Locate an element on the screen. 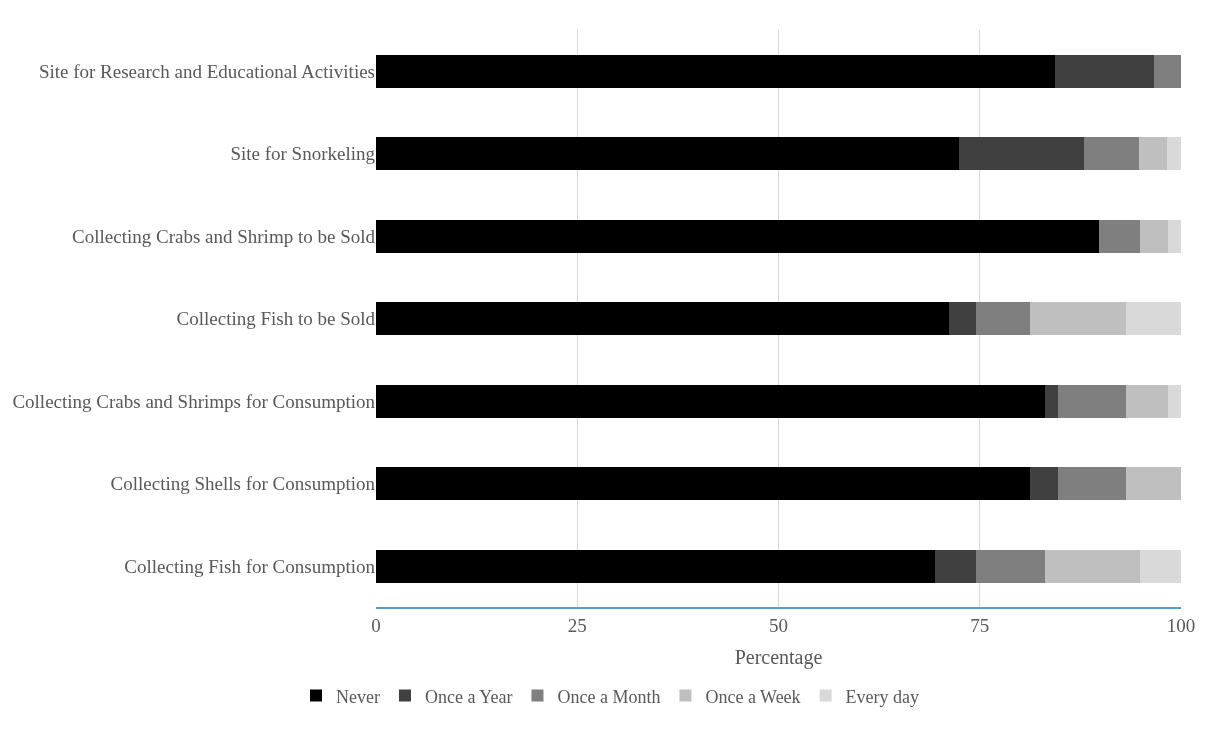  y-tick-label: Collecting Crabs and Shrimp to be Sold is located at coordinates (224, 236).